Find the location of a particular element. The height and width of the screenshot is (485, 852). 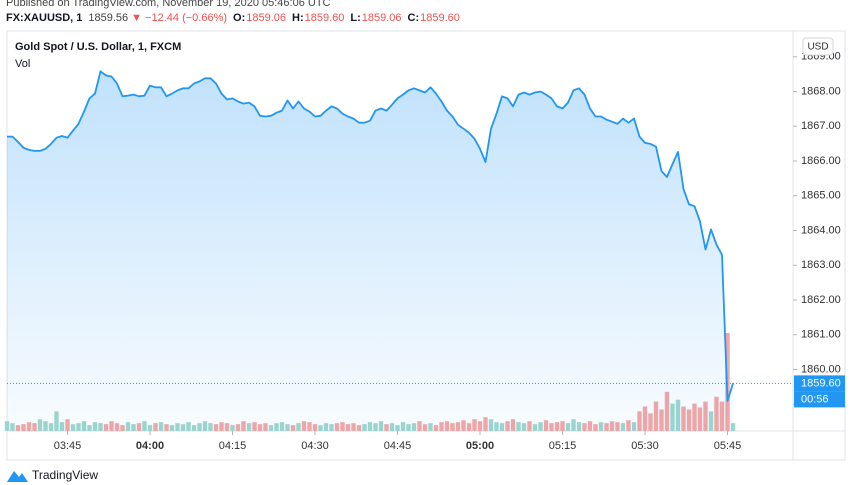

y-tick-label: 1865.00 is located at coordinates (821, 196).